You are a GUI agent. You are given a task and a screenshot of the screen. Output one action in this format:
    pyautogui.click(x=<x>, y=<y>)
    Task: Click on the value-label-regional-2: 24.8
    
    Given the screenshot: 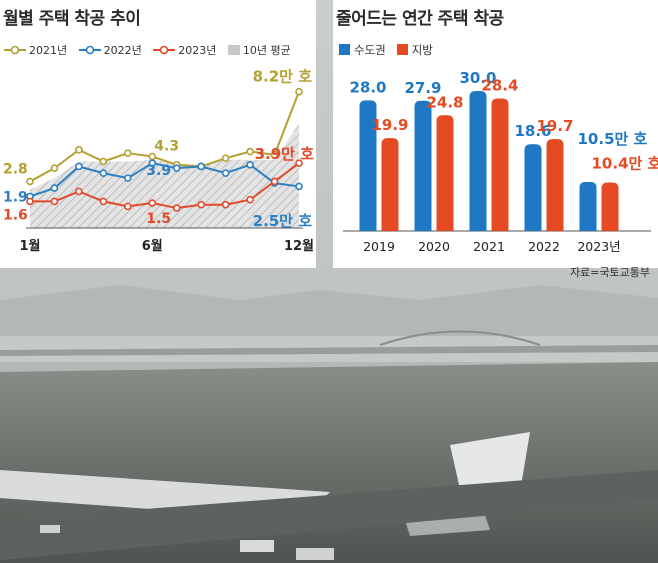 What is the action you would take?
    pyautogui.click(x=444, y=102)
    